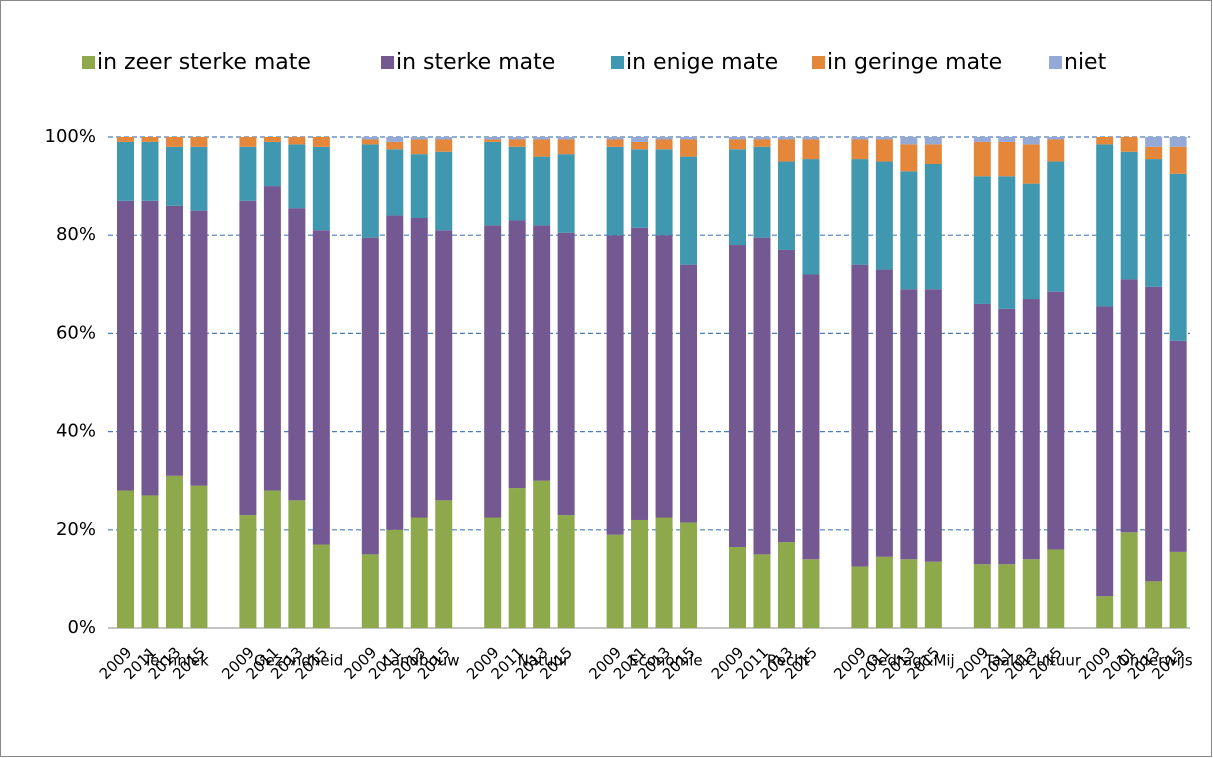  I want to click on y-tick-label: 80%, so click(76, 234).